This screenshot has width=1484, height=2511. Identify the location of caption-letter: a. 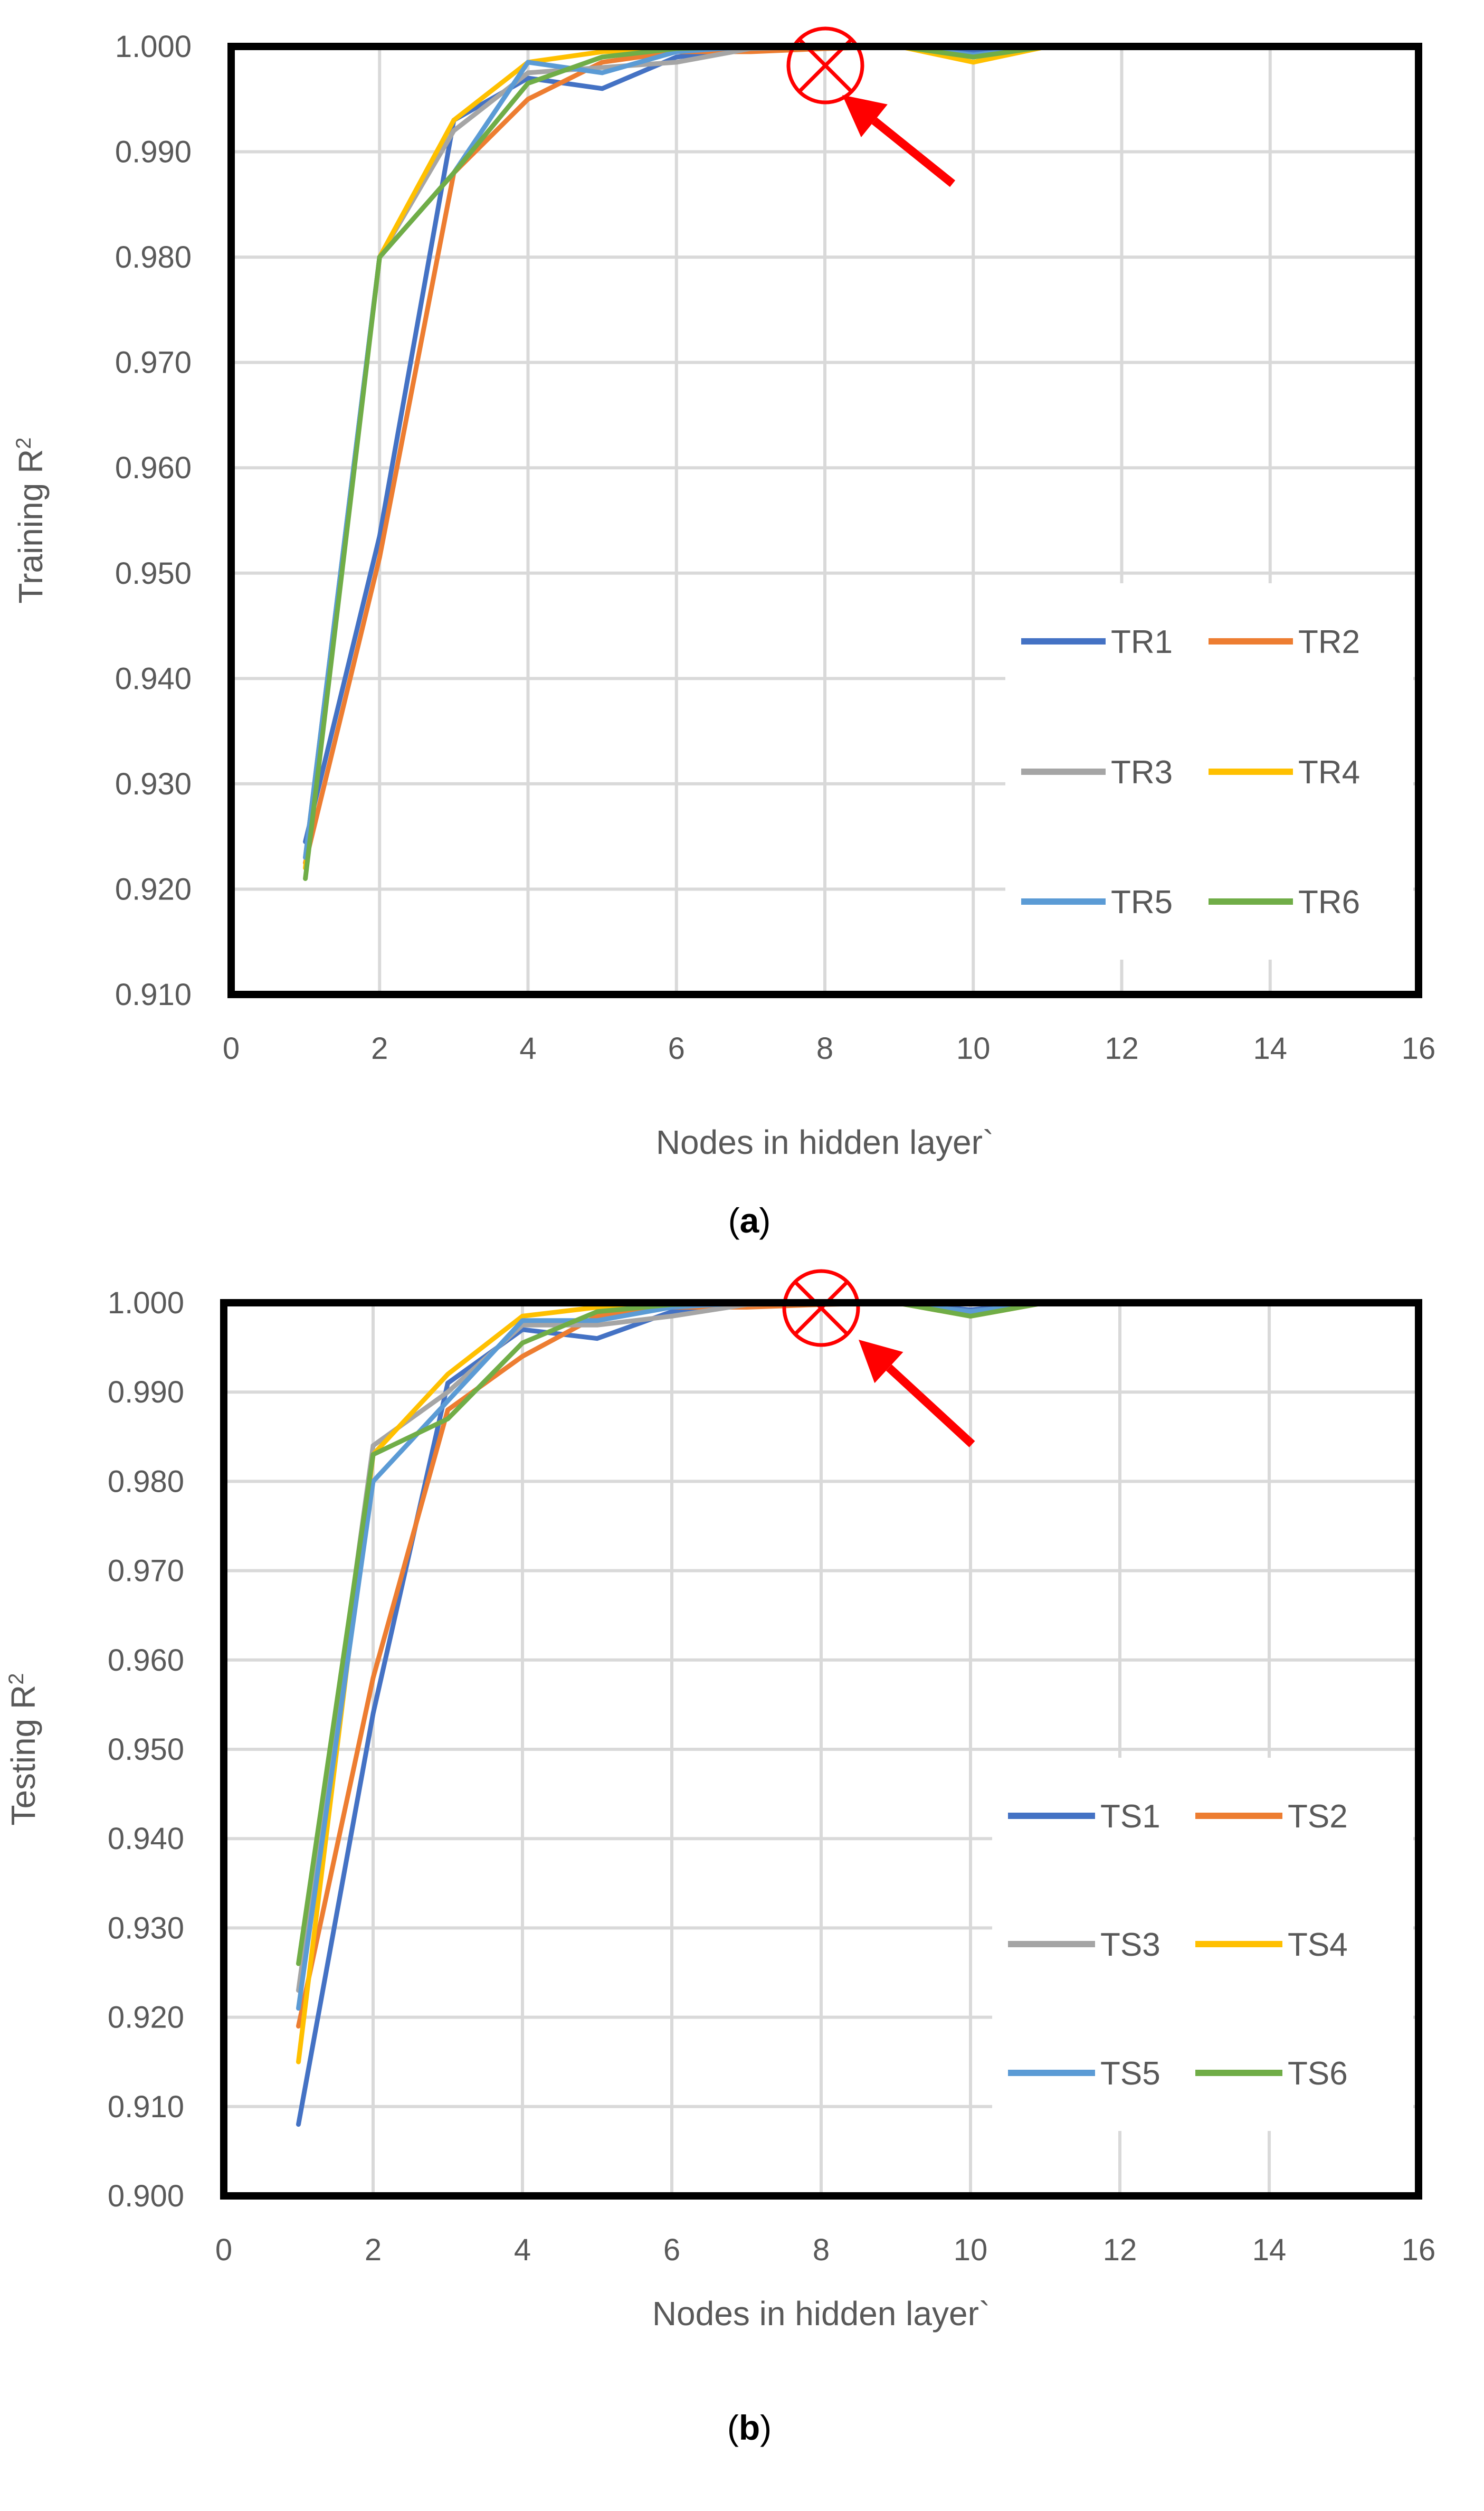
(750, 1220).